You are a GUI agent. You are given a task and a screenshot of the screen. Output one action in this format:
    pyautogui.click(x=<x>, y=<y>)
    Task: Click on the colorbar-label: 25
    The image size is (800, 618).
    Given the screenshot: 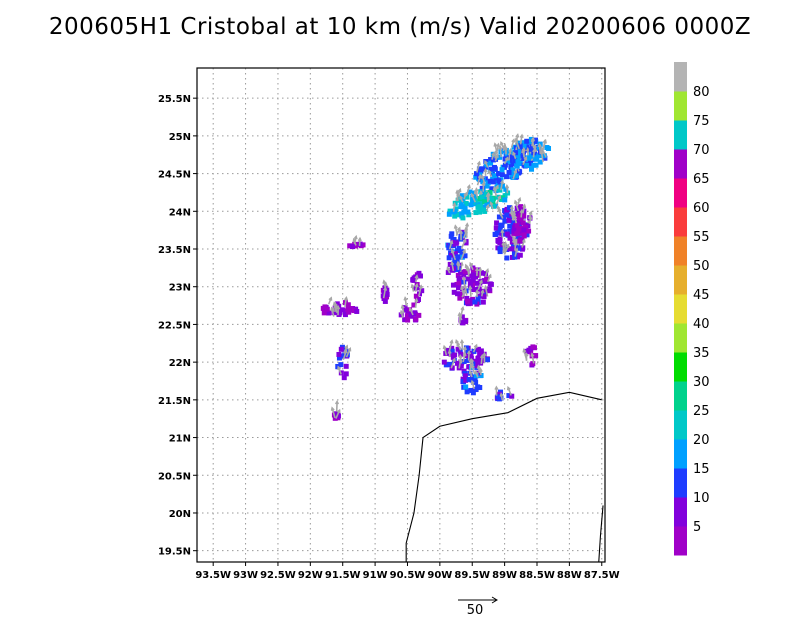 What is the action you would take?
    pyautogui.click(x=701, y=411)
    